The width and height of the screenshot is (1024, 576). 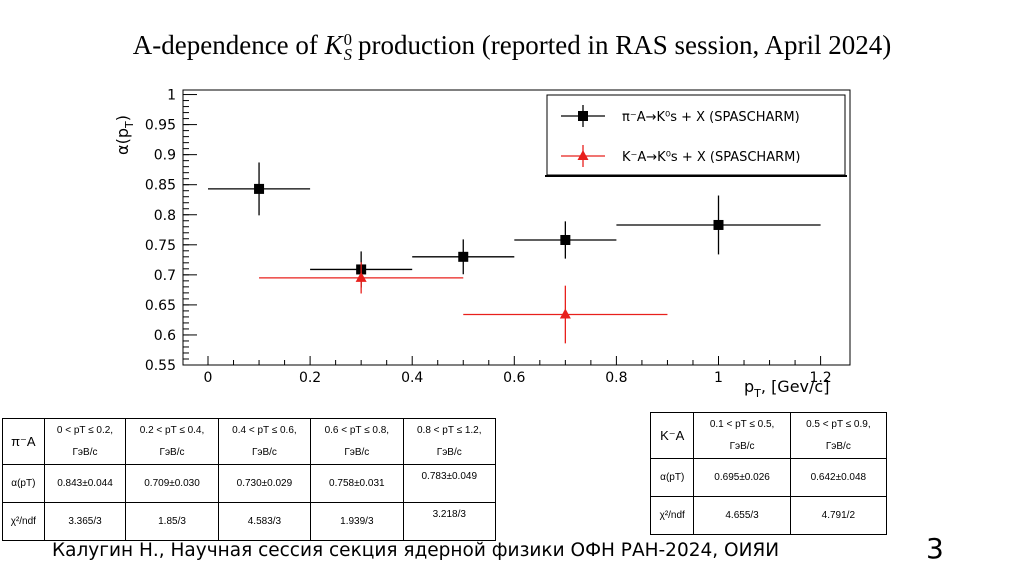 What do you see at coordinates (711, 117) in the screenshot?
I see `legend-entry-label: π⁻A→K⁰s + X (SPASCHARM)` at bounding box center [711, 117].